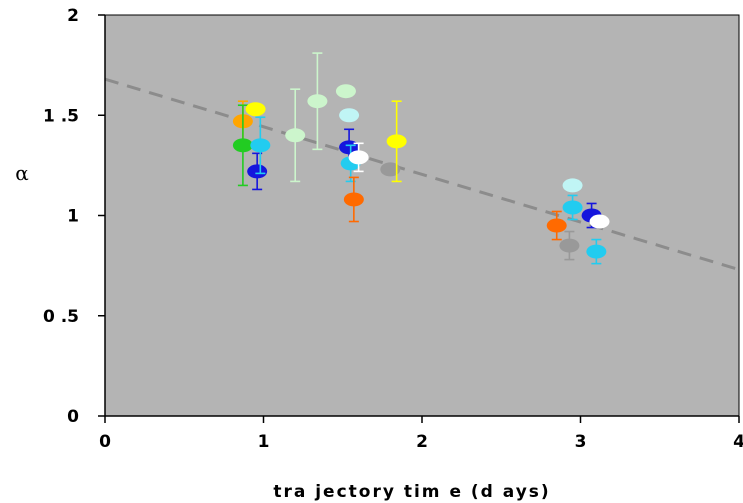 The image size is (743, 503). I want to click on y-tick-label: 1 .5, so click(61, 116).